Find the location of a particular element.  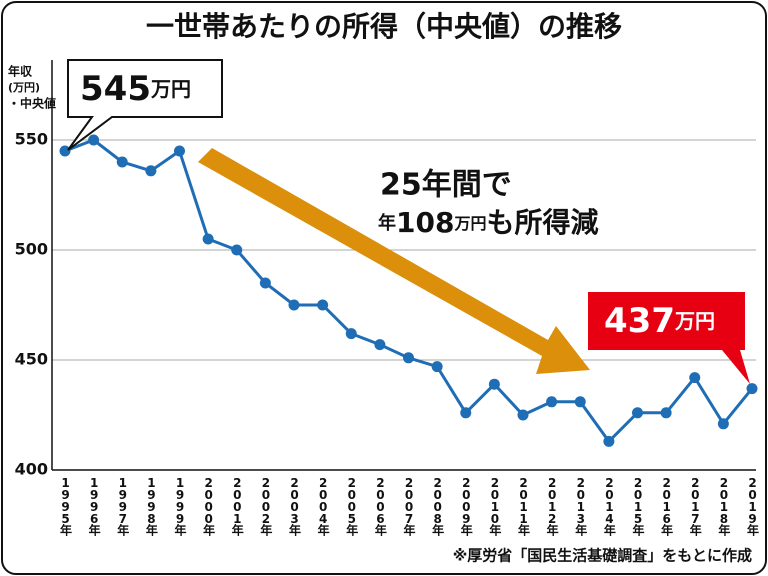

x-tick-label: 2008年 is located at coordinates (438, 506).